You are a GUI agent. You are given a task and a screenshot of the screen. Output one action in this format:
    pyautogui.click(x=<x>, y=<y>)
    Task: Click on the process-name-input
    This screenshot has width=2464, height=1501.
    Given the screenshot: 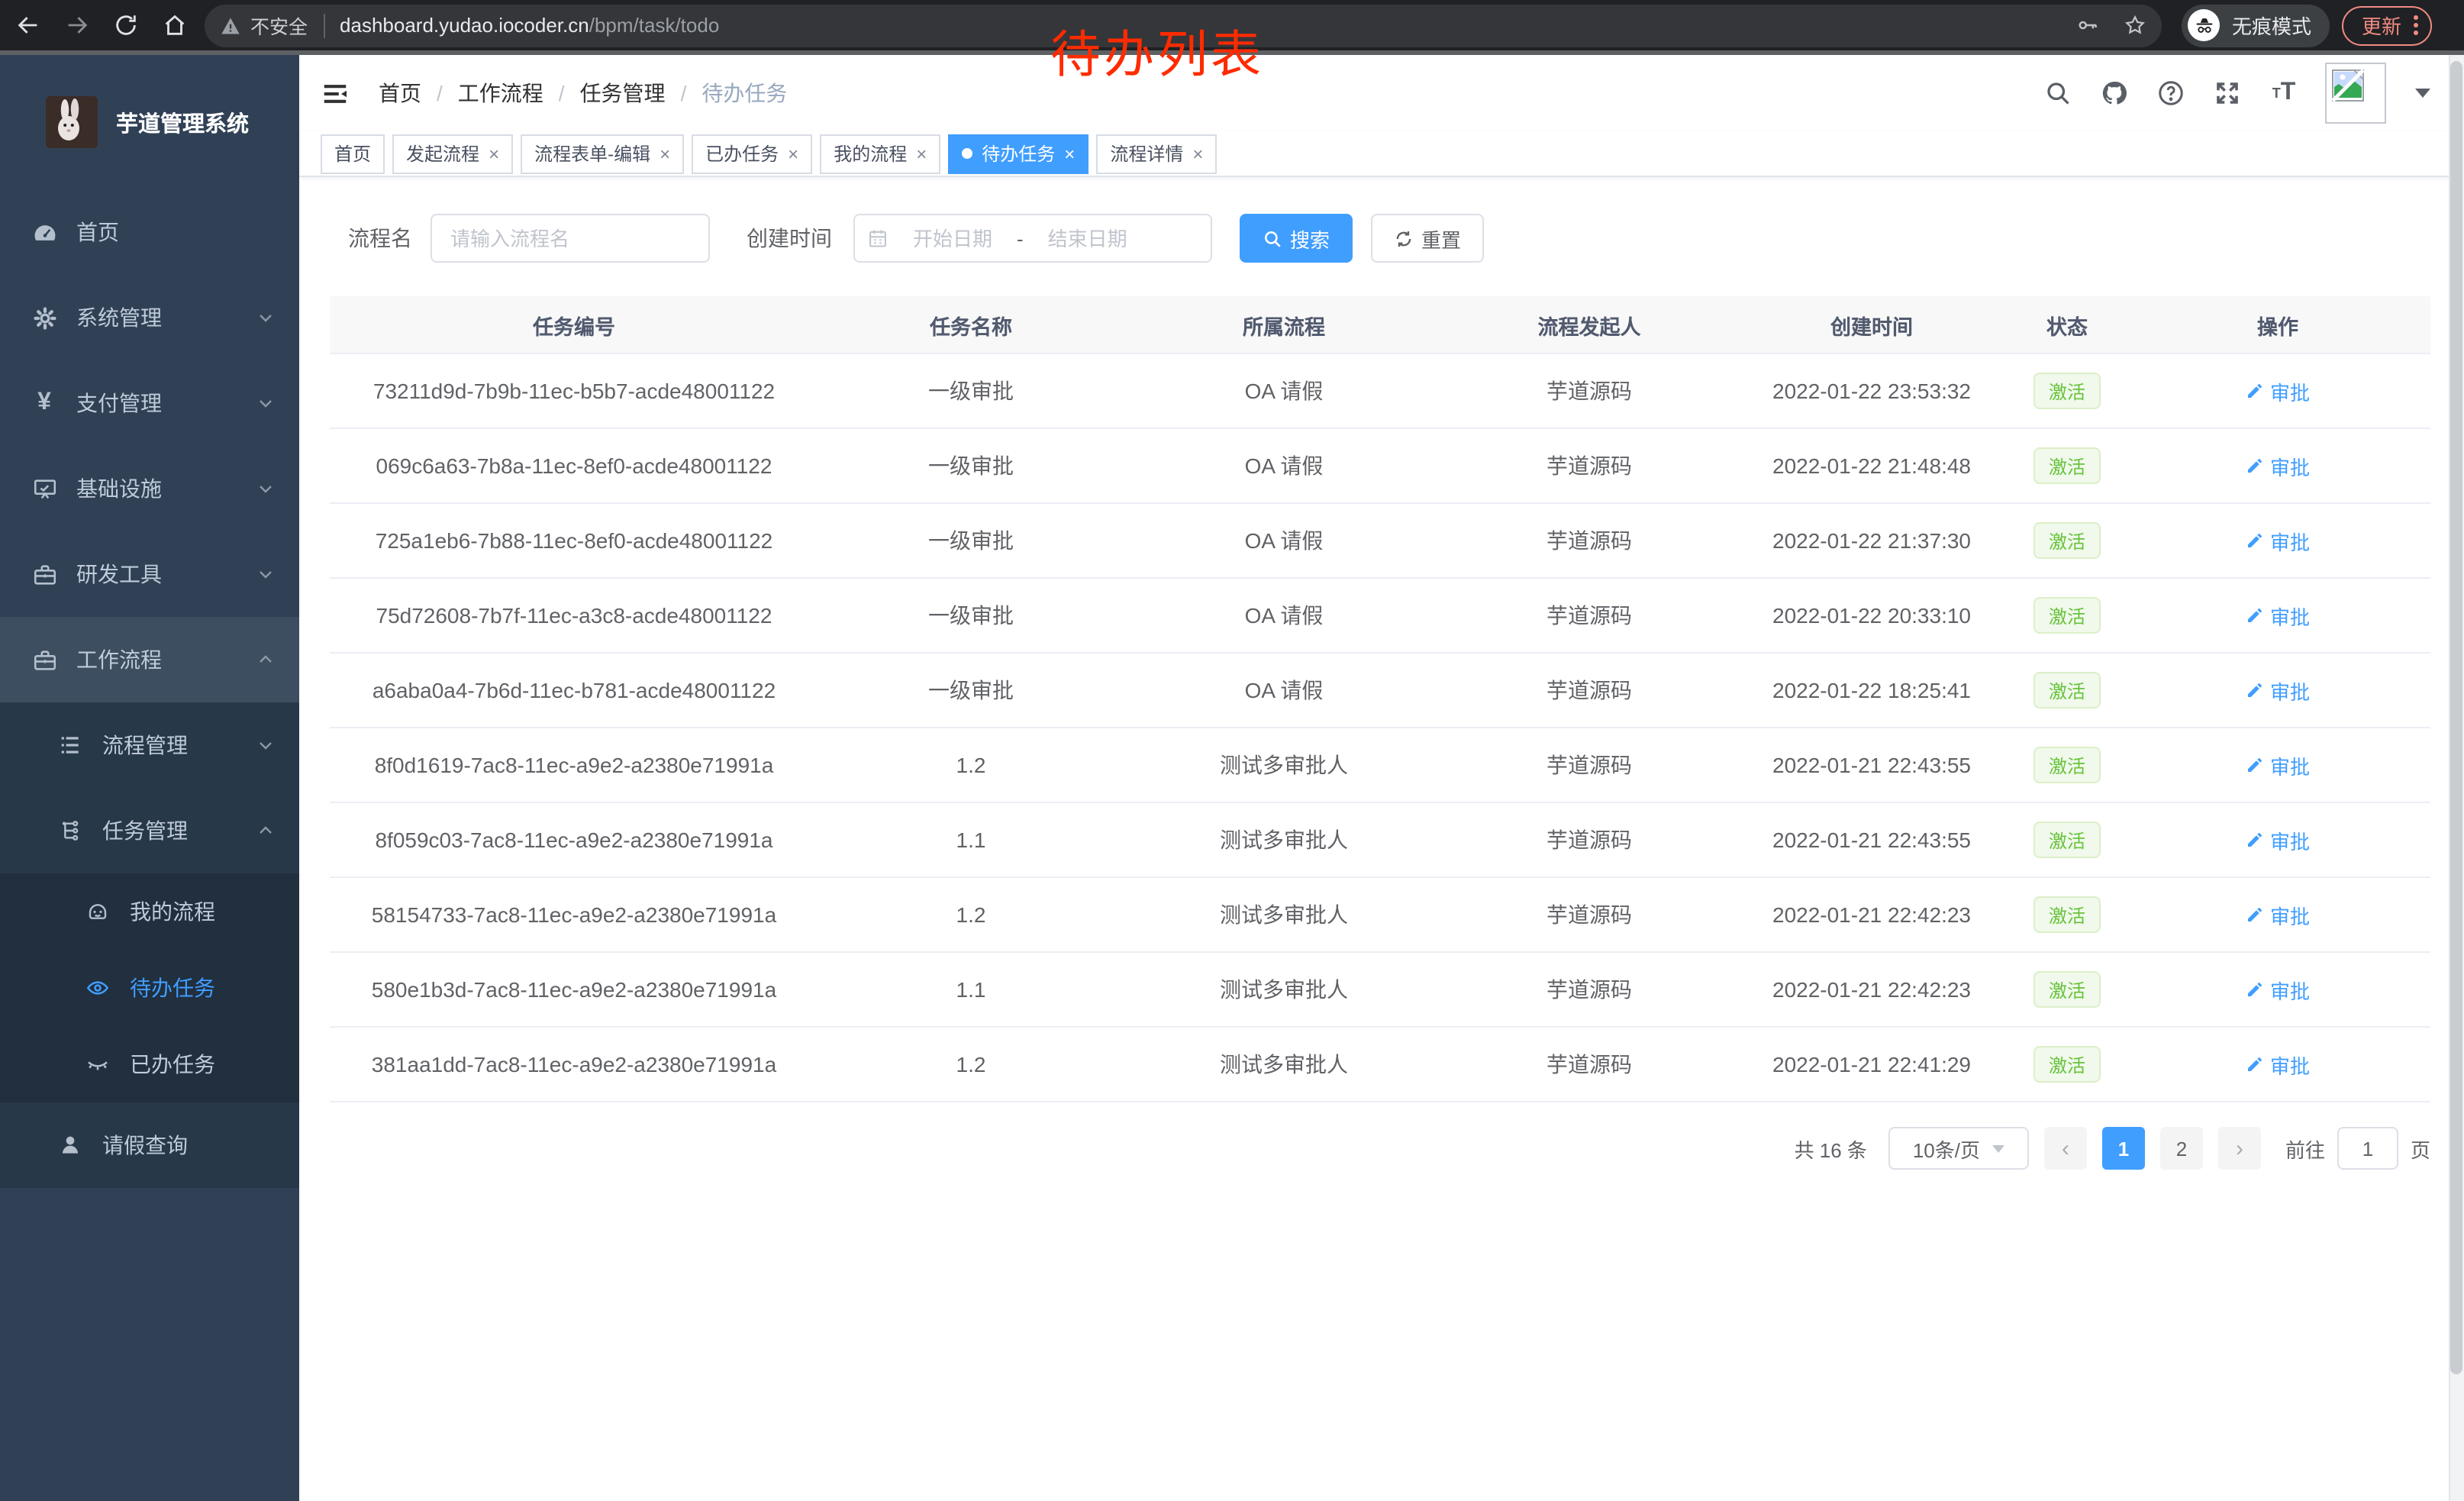 What is the action you would take?
    pyautogui.click(x=571, y=239)
    